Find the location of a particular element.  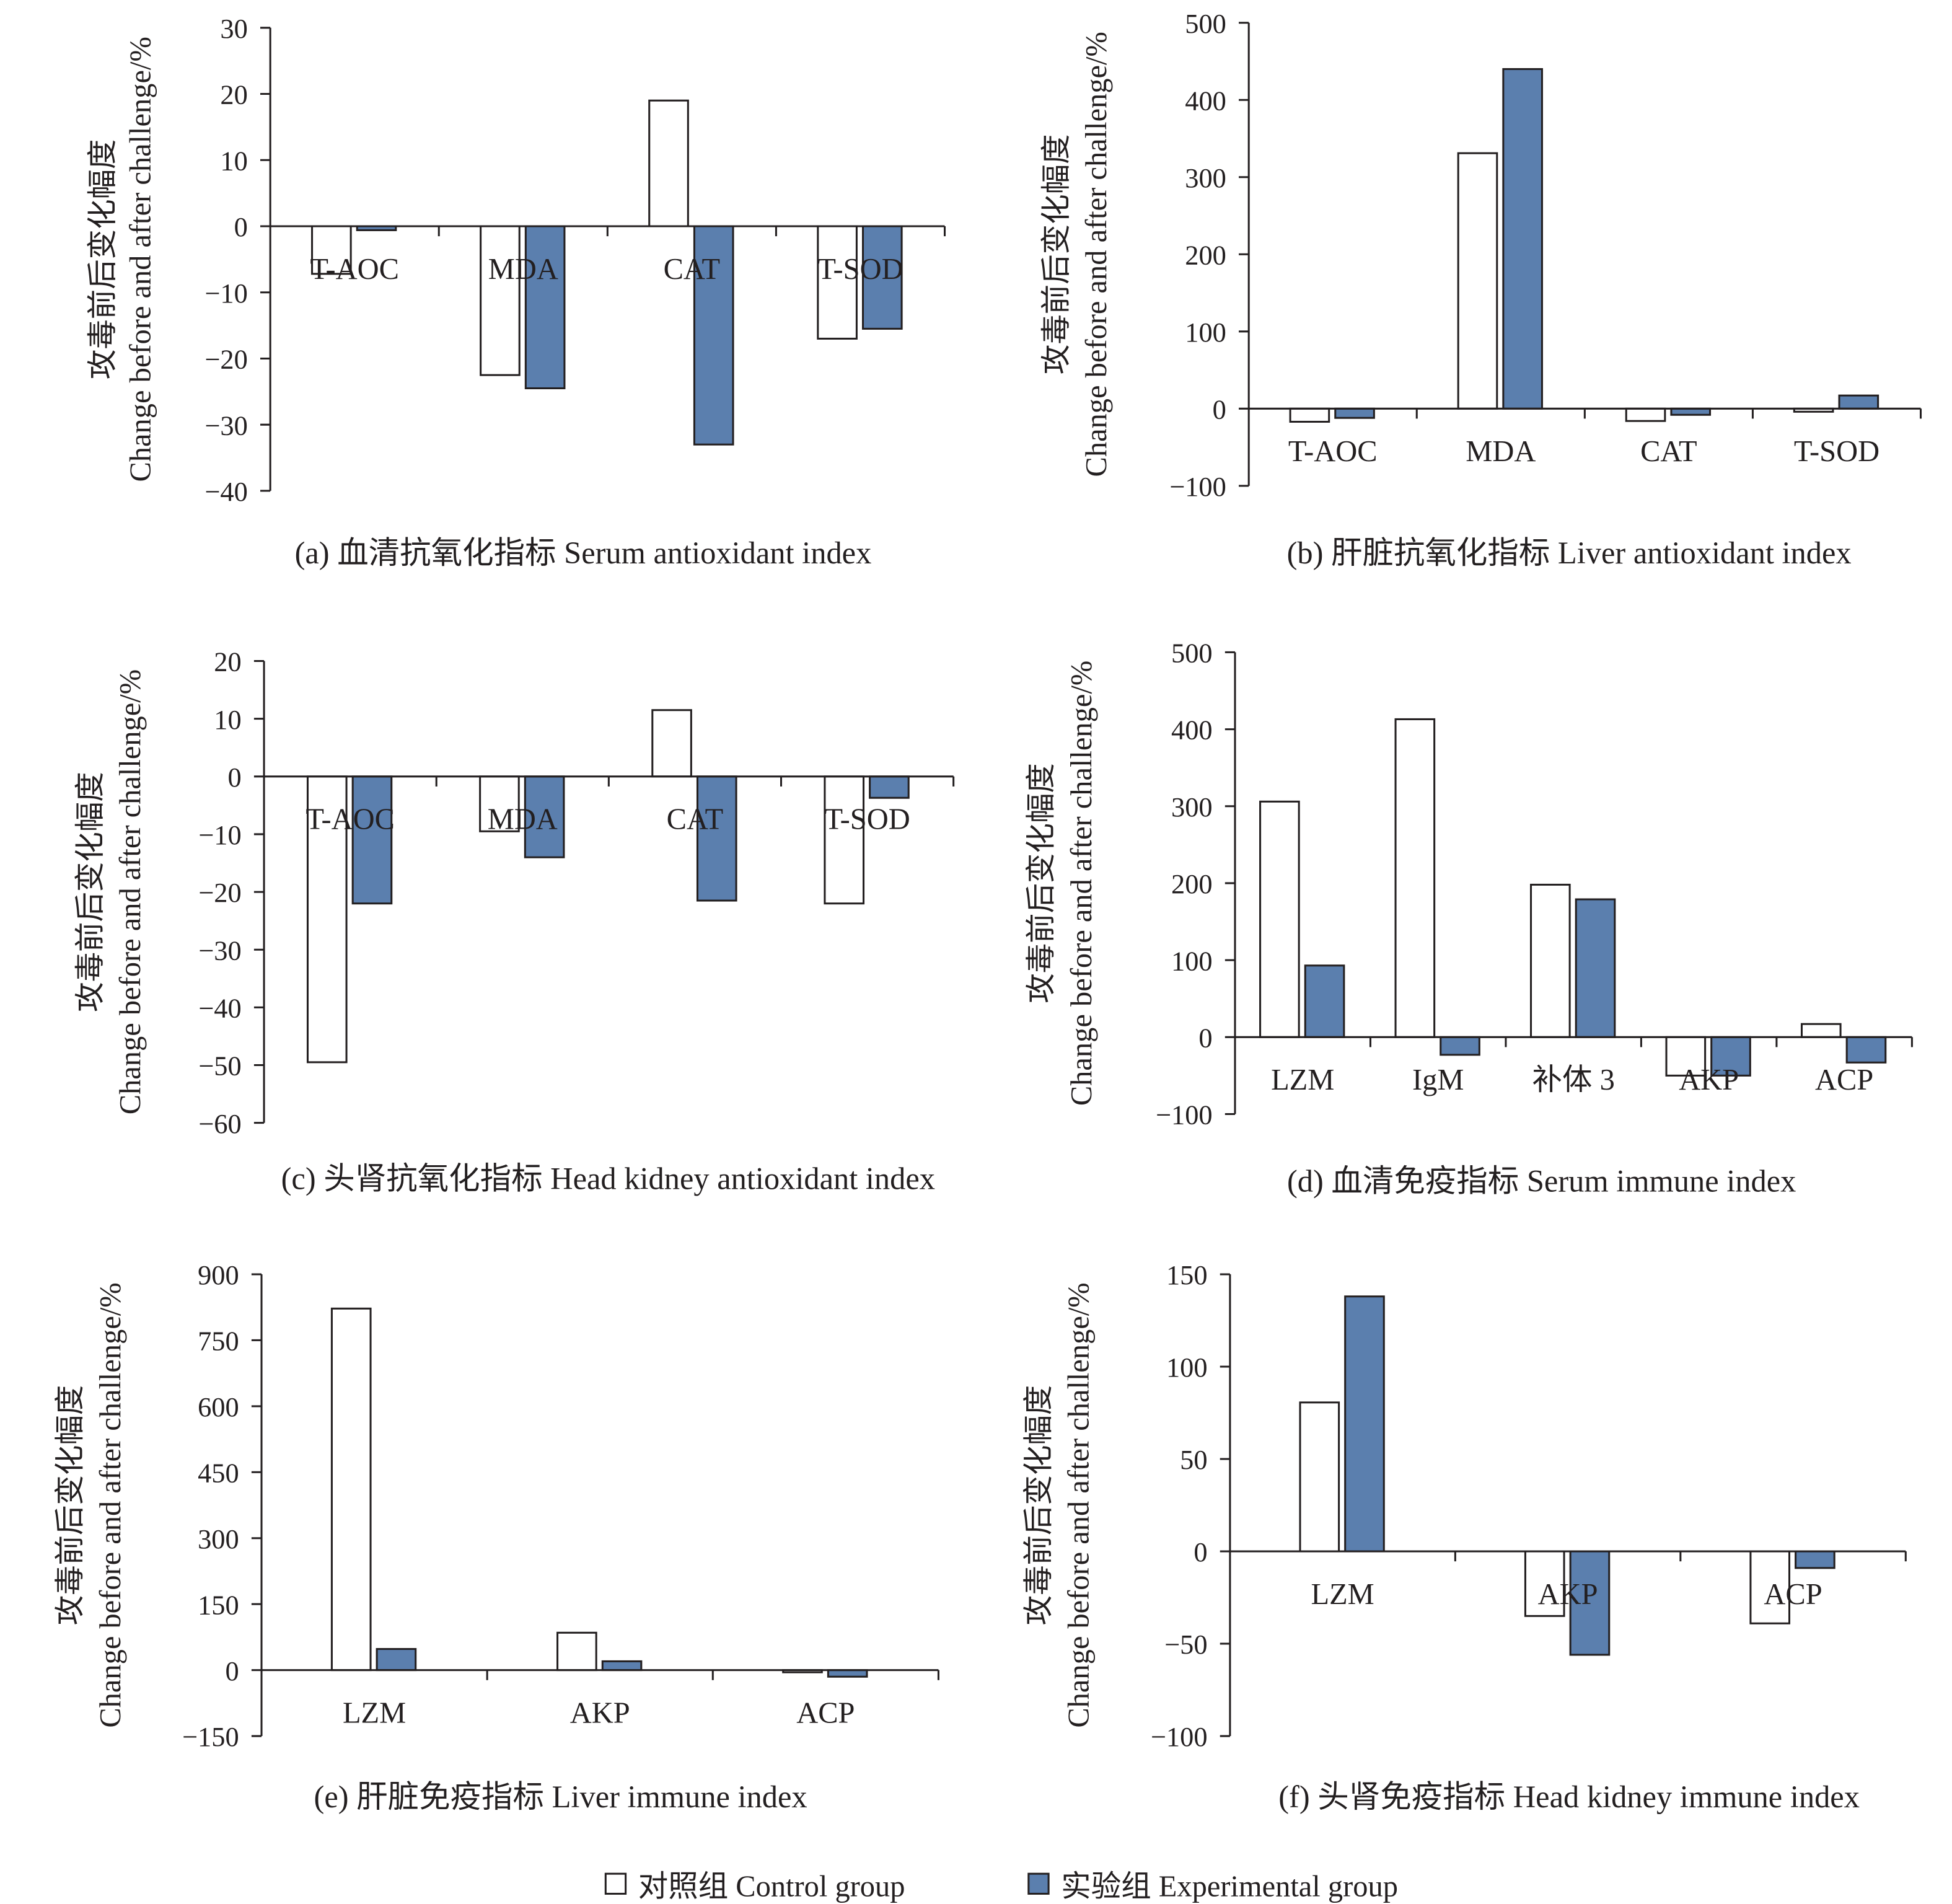

panel-caption: (a) 血清抗氧化指标 Serum antioxidant index is located at coordinates (583, 553).